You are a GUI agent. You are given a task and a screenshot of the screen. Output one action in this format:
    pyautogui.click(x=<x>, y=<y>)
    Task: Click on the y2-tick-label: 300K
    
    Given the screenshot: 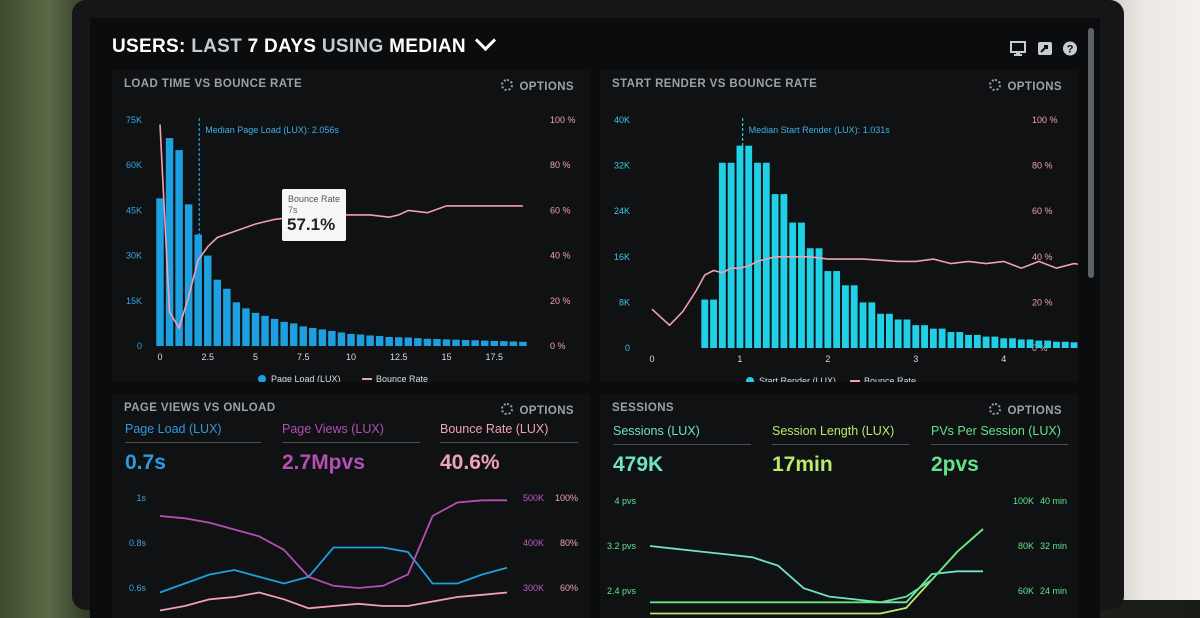 What is the action you would take?
    pyautogui.click(x=533, y=588)
    